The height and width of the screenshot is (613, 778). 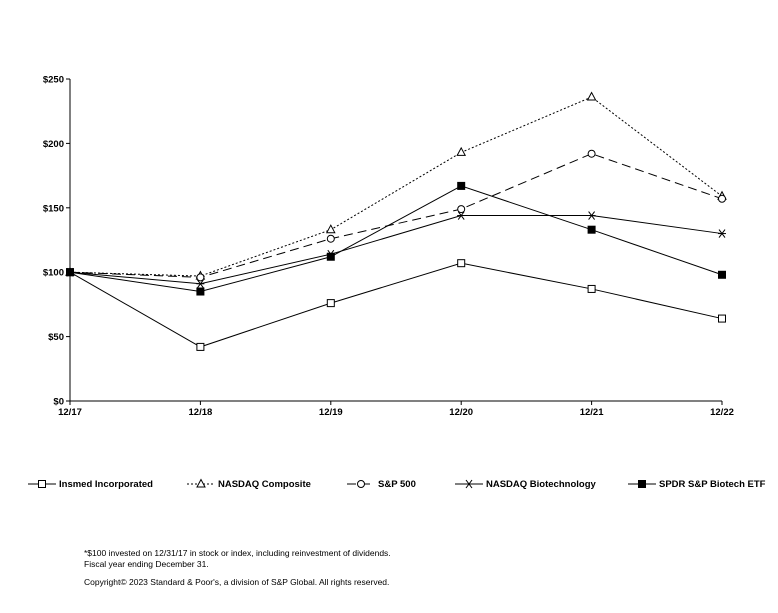 What do you see at coordinates (53, 80) in the screenshot?
I see `y-tick-label: $250` at bounding box center [53, 80].